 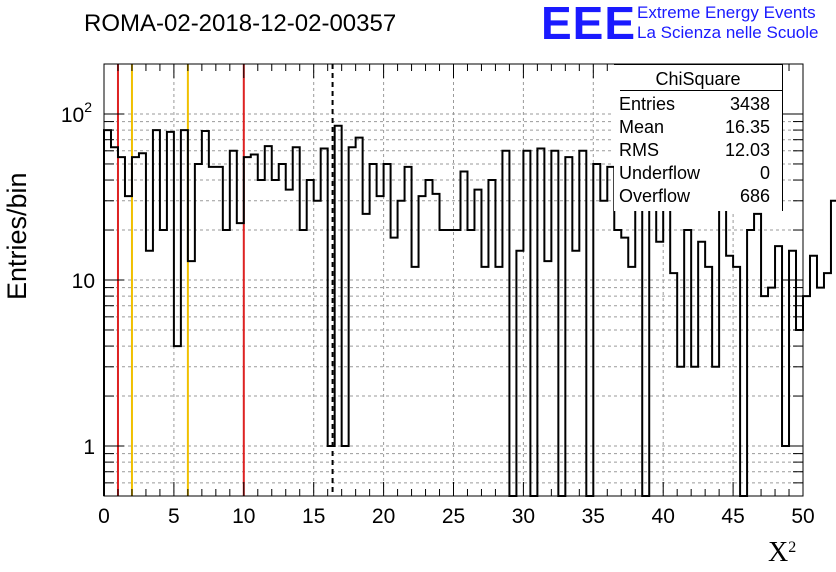 What do you see at coordinates (17, 236) in the screenshot?
I see `y-axis-label: Entries/bin` at bounding box center [17, 236].